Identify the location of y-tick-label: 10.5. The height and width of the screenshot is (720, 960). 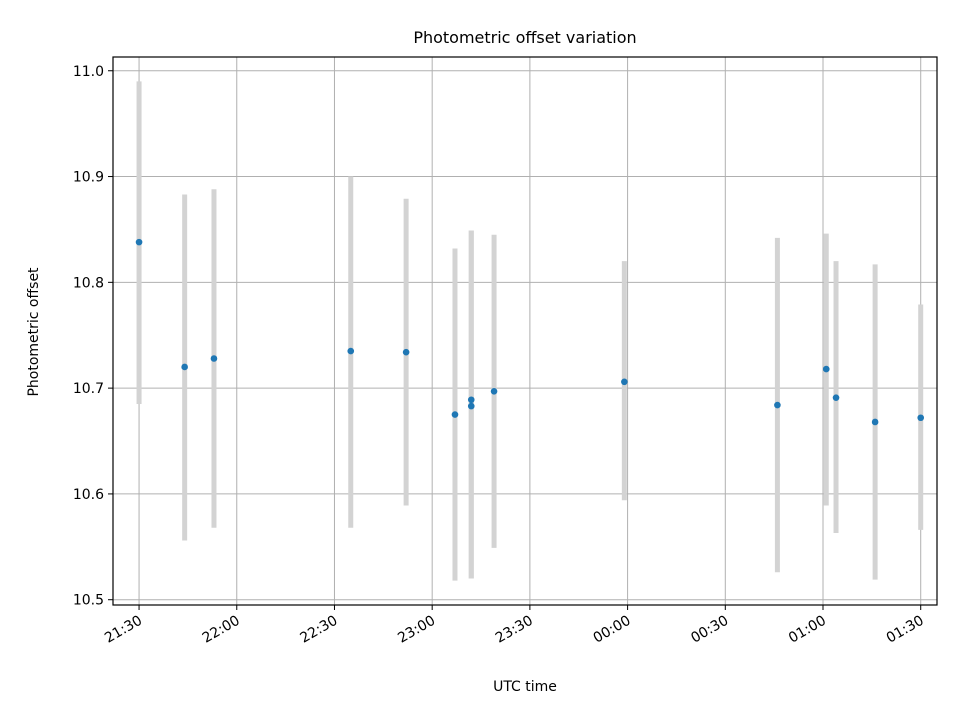
(88, 601).